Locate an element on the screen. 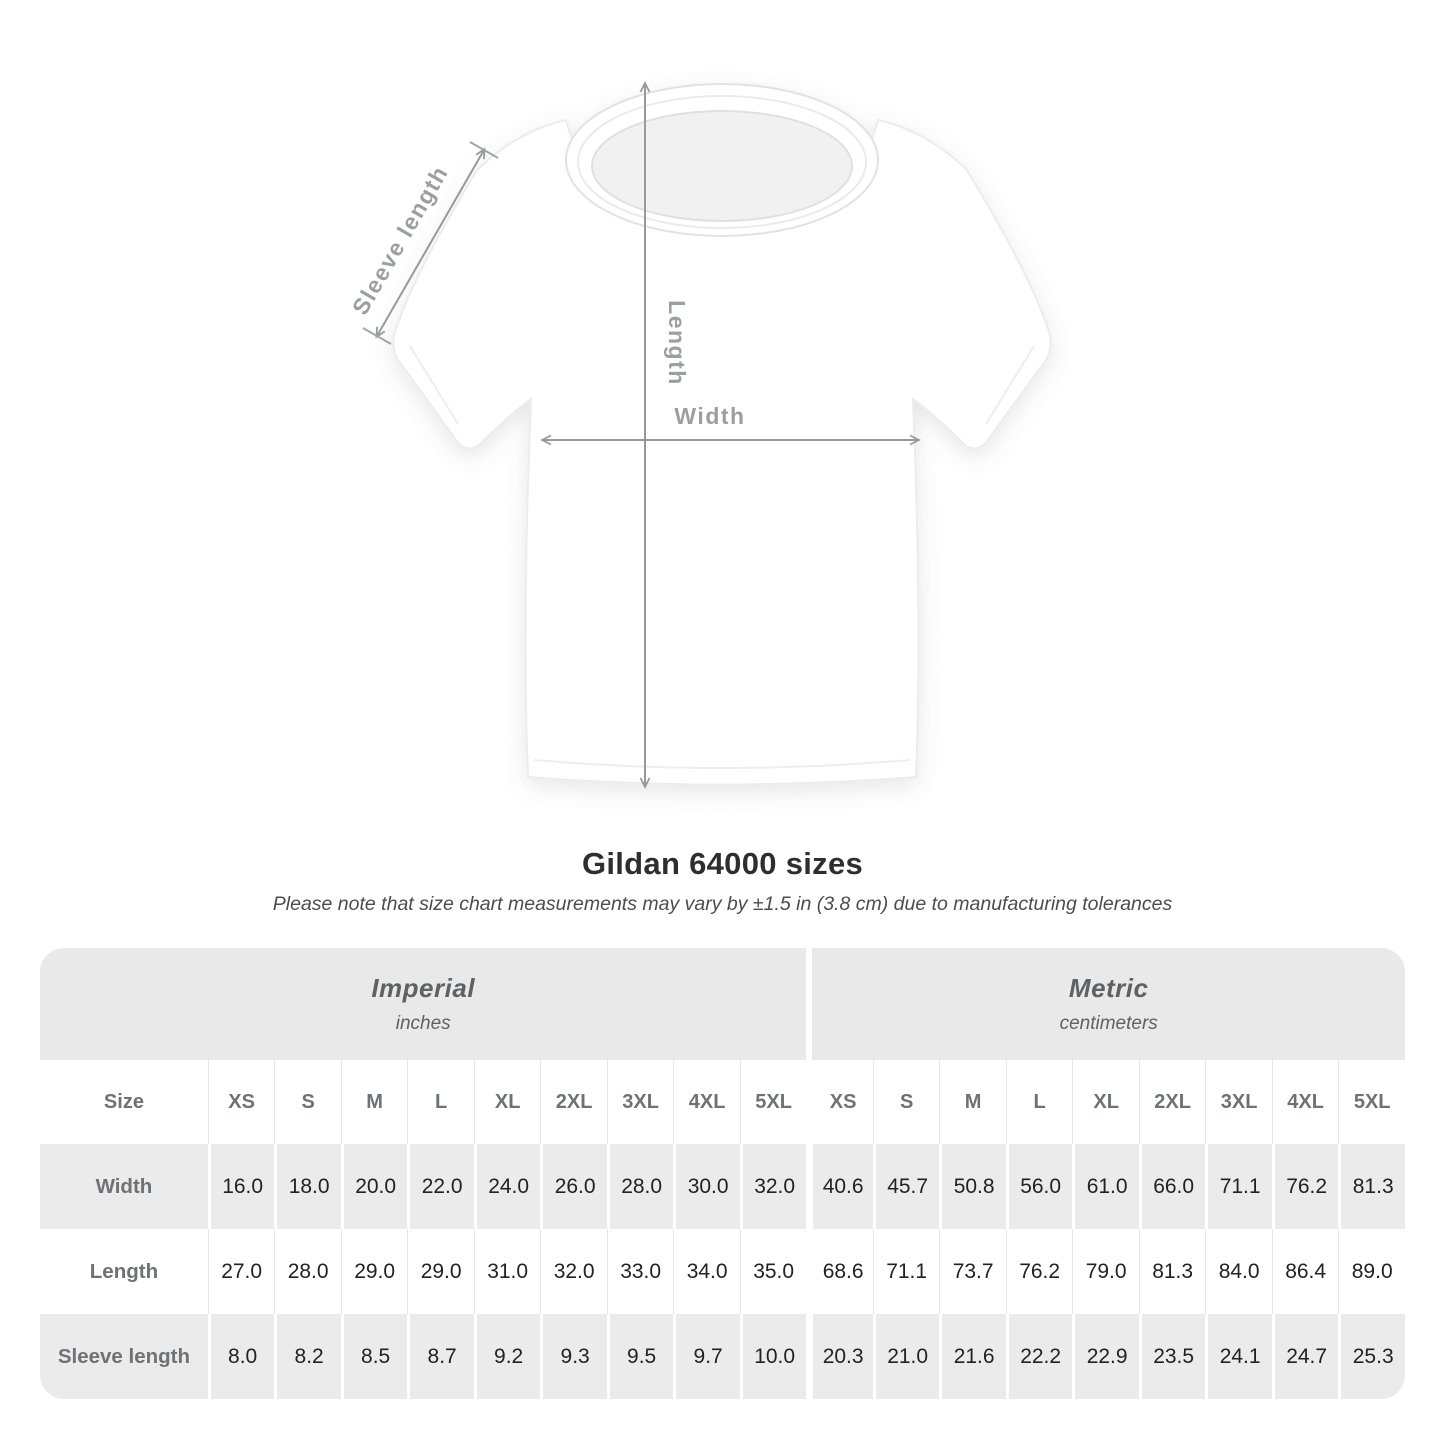 The height and width of the screenshot is (1445, 1445). unit-group-row: Imperial inches Metric centimeters is located at coordinates (722, 1004).